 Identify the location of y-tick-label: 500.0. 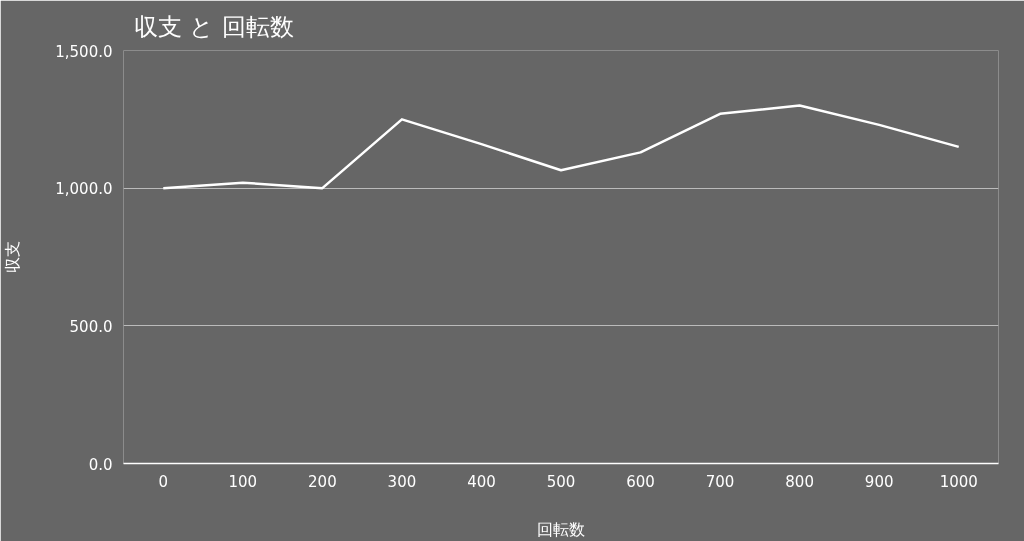
(91, 326).